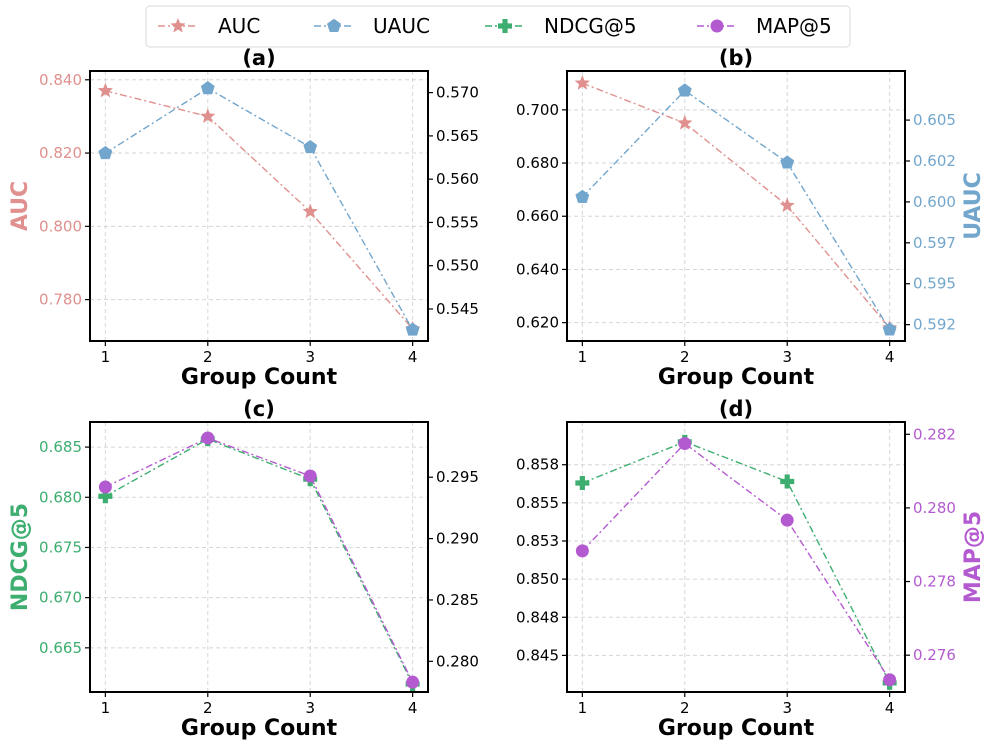  What do you see at coordinates (973, 206) in the screenshot?
I see `ylabel-b-right: UAUC` at bounding box center [973, 206].